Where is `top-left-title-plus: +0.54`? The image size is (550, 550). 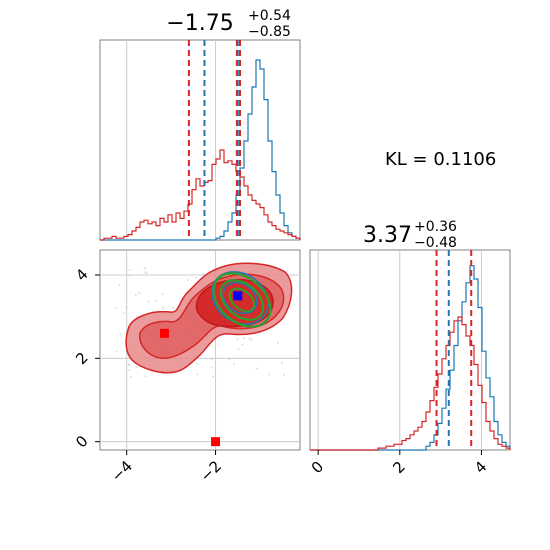 top-left-title-plus: +0.54 is located at coordinates (269, 16).